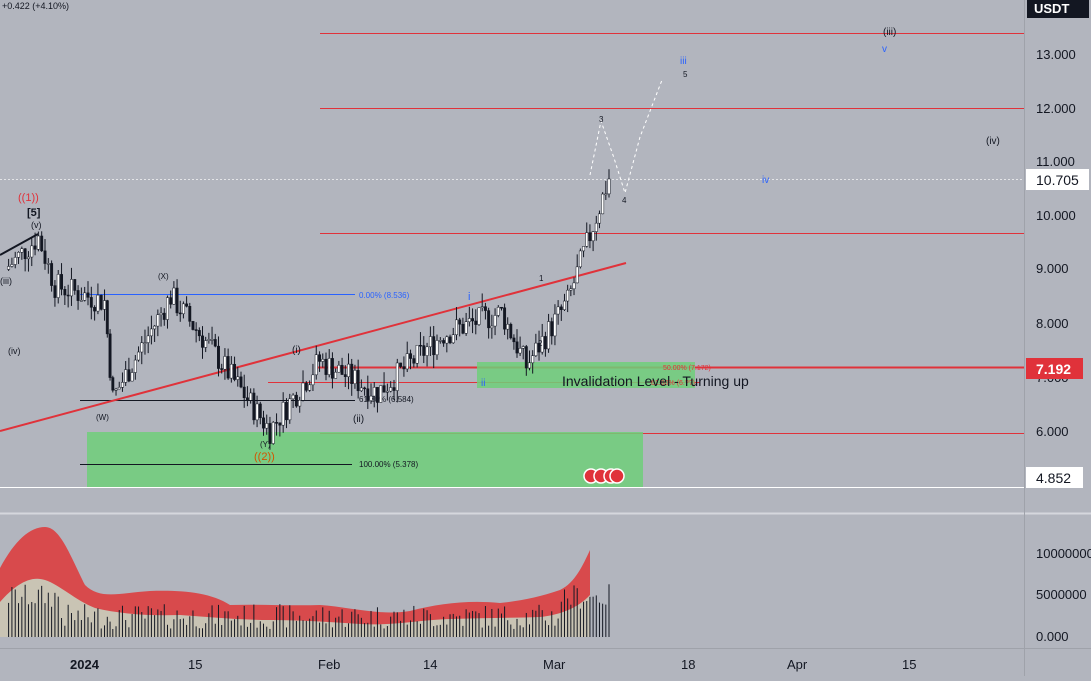 The width and height of the screenshot is (1091, 681). What do you see at coordinates (365, 459) in the screenshot?
I see `support-zone` at bounding box center [365, 459].